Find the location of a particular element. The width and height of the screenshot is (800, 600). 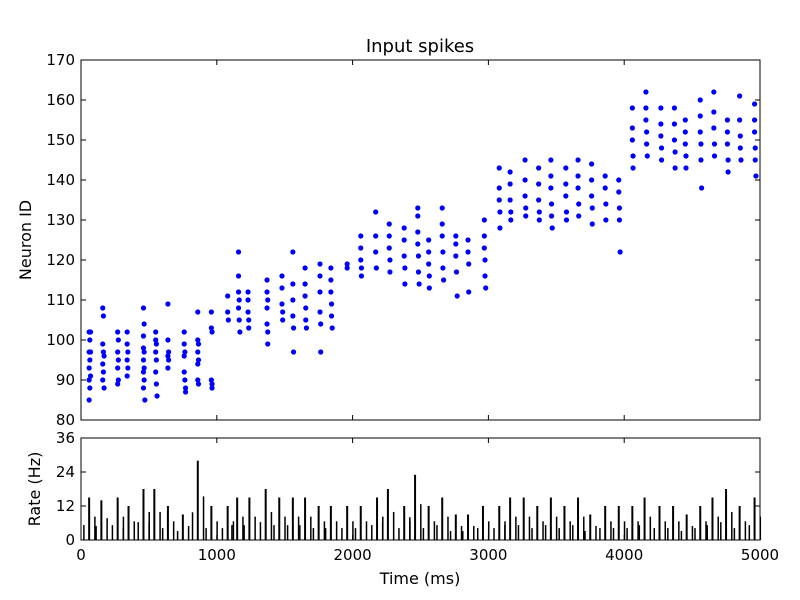

raster-y-tick-label: 160 is located at coordinates (60, 100).